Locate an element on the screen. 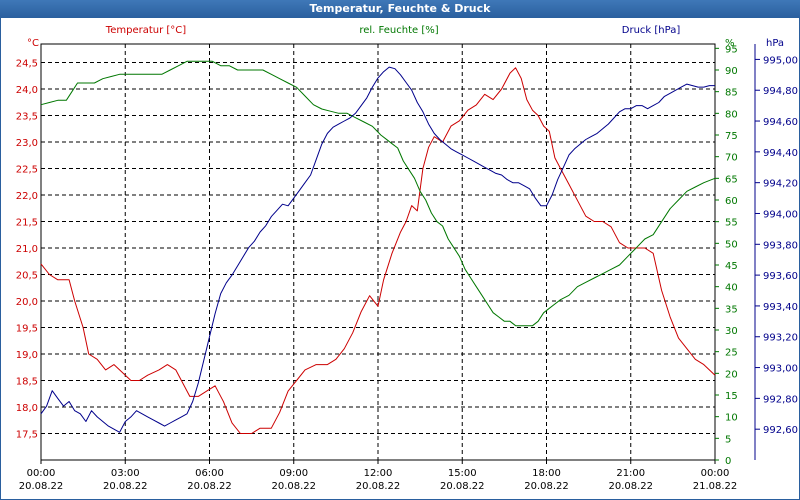 This screenshot has height=500, width=800. pressure-tick-label: 992,80 is located at coordinates (780, 399).